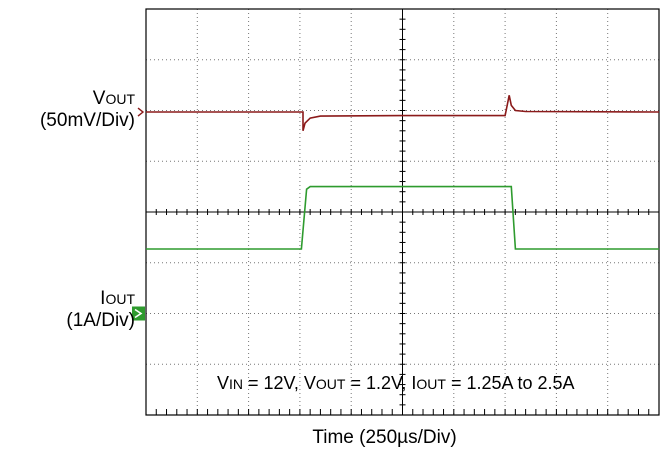 This screenshot has width=669, height=457. I want to click on vout-ground-marker-icon, so click(141, 112).